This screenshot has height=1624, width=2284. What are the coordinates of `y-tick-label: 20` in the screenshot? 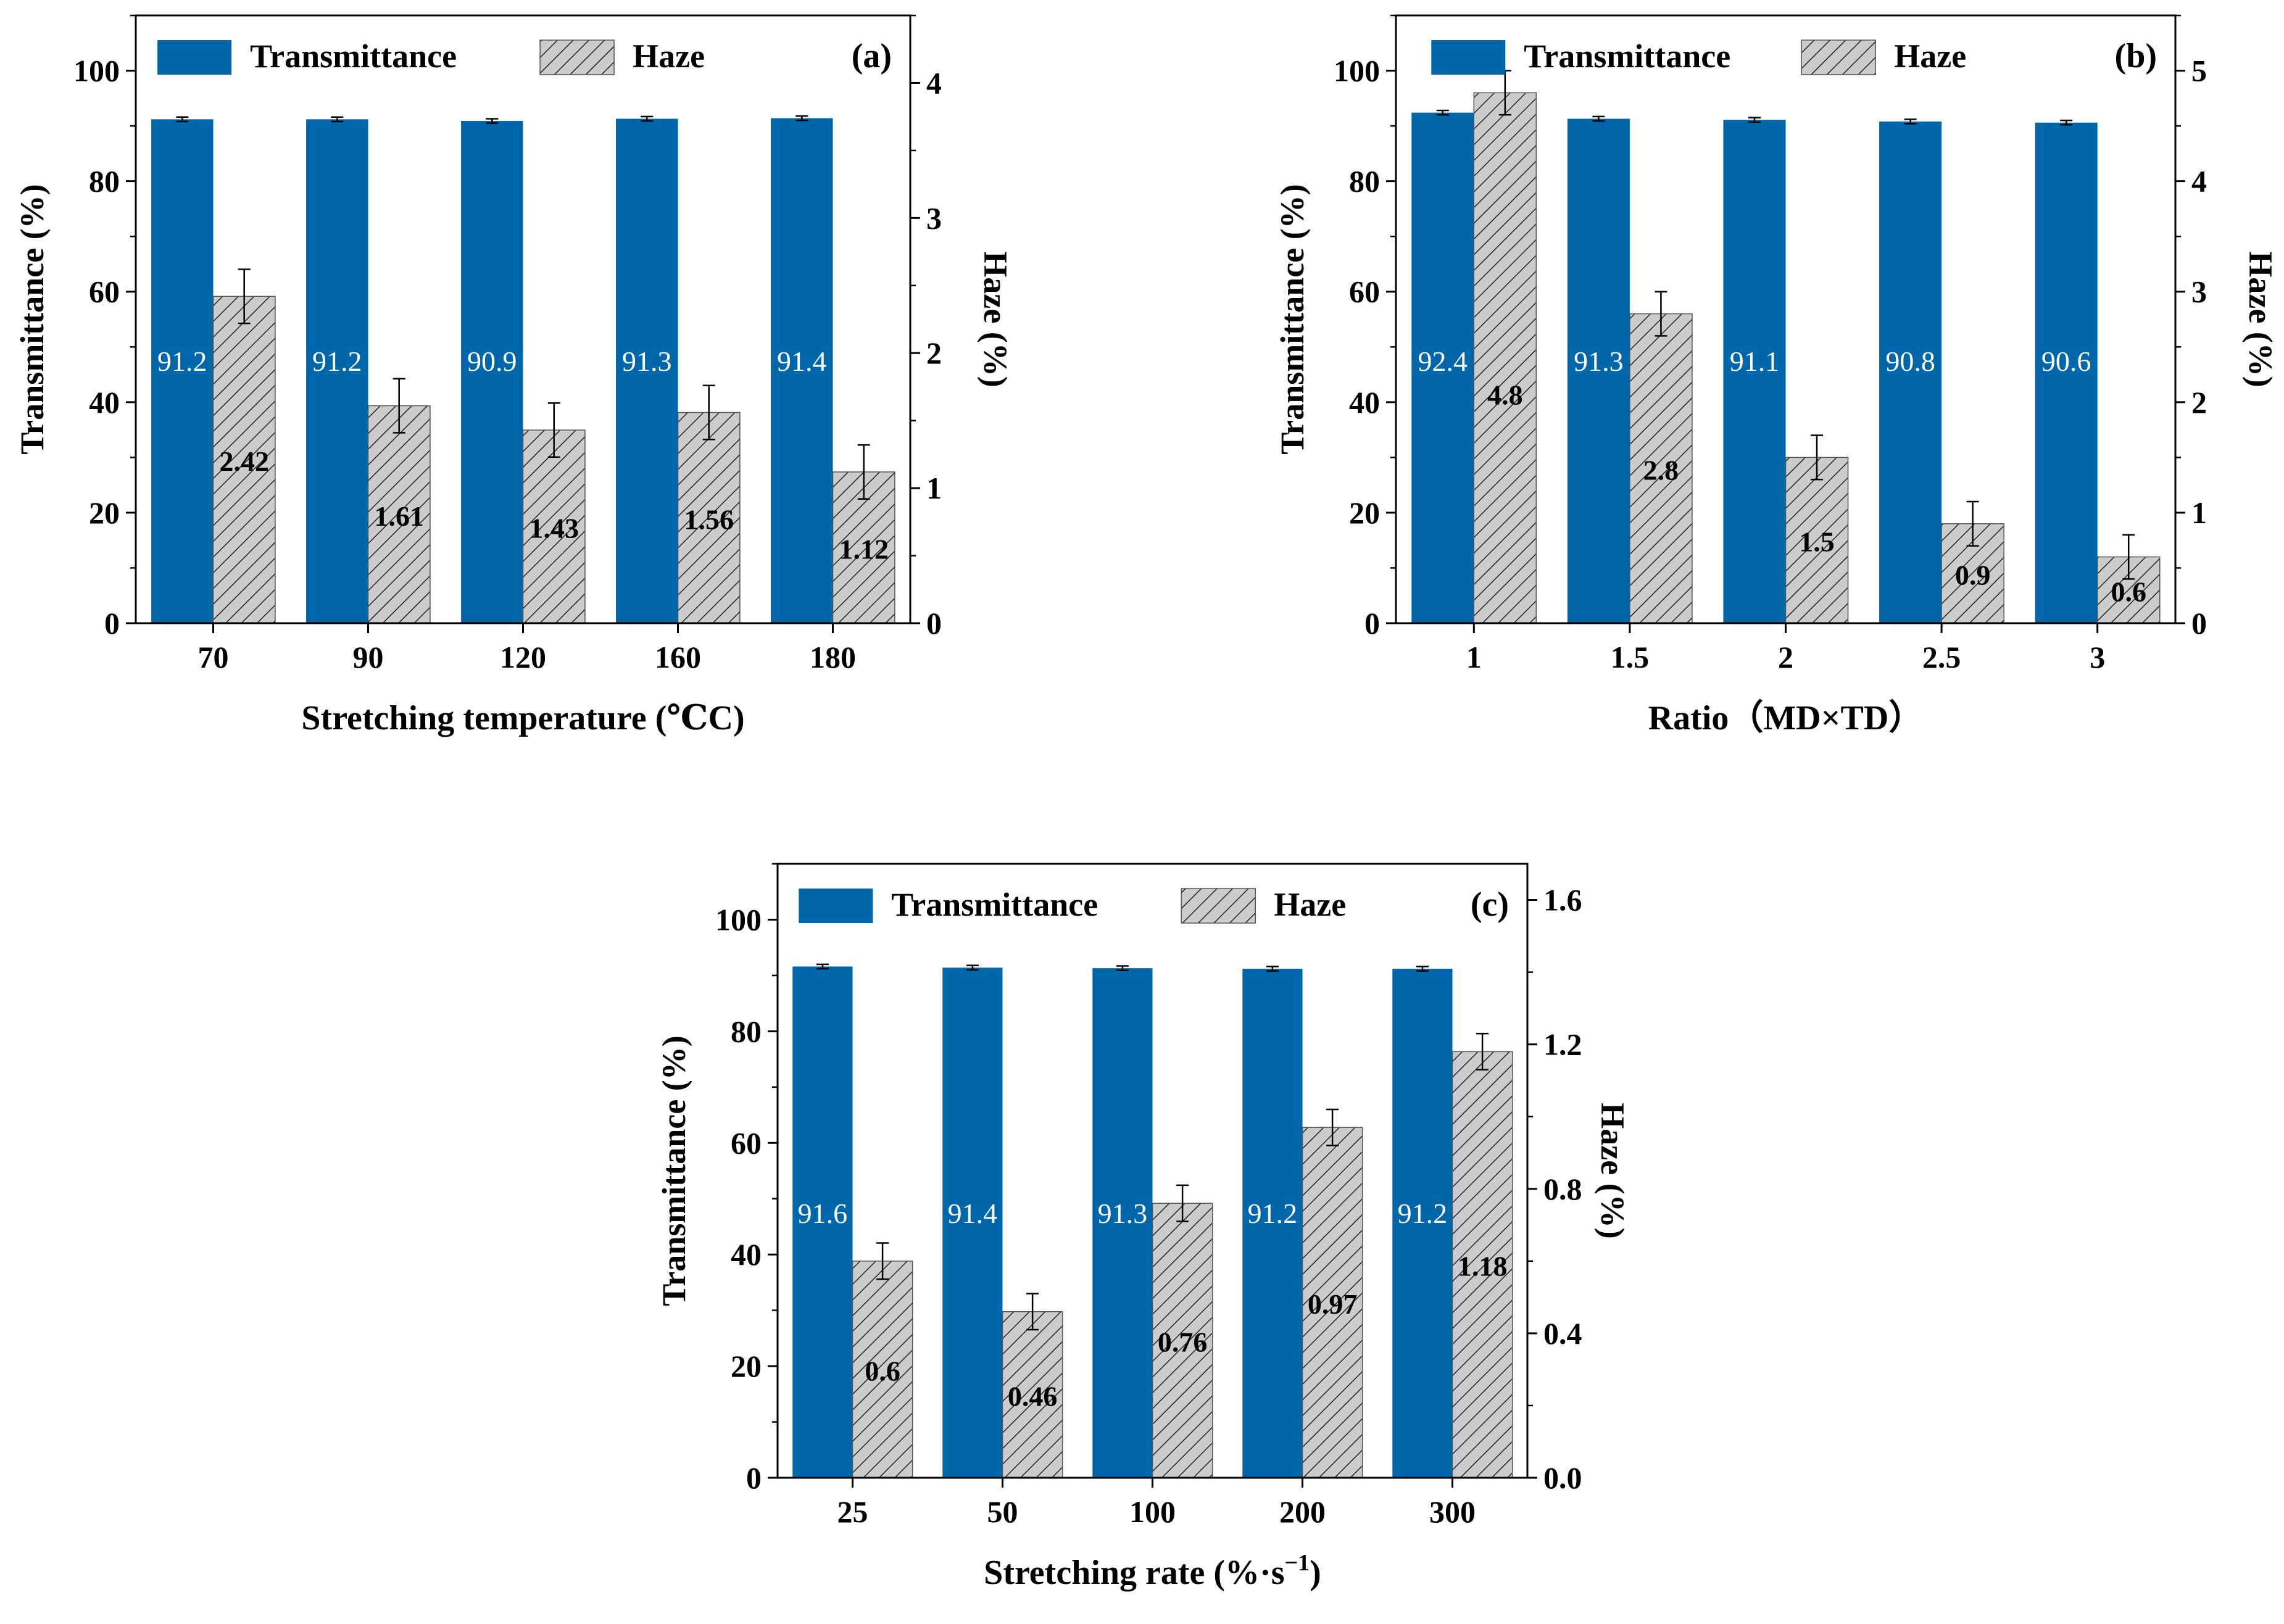 It's located at (746, 1366).